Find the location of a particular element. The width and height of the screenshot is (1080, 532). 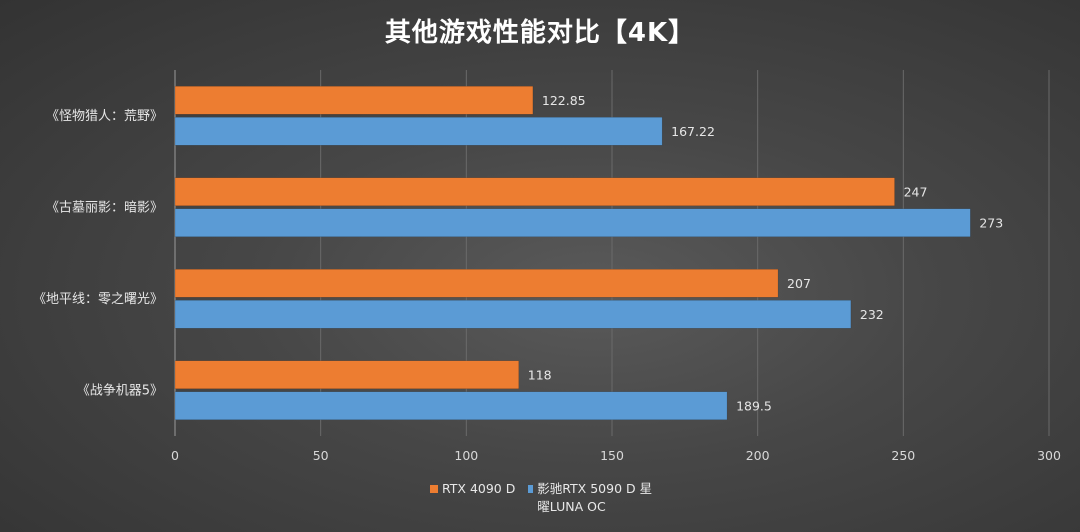

bar-series1-cat3 is located at coordinates (451, 405).